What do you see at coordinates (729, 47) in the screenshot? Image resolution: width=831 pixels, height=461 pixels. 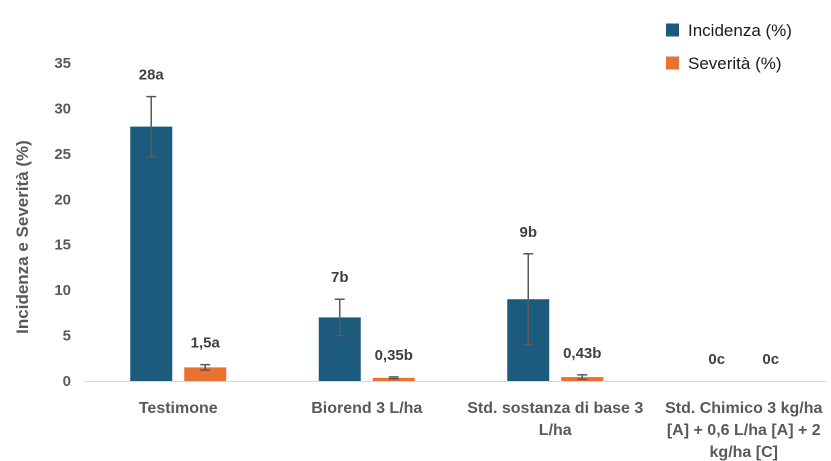 I see `legend: Incidenza (%) Severità (%)` at bounding box center [729, 47].